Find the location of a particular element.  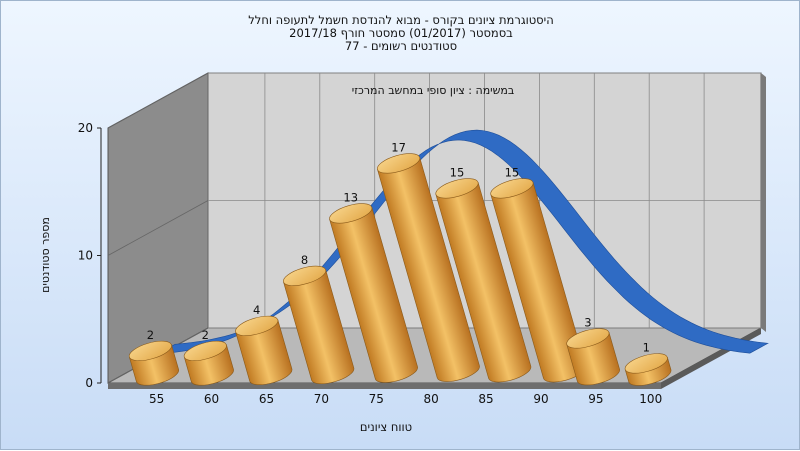

bar-value-label: 13 is located at coordinates (350, 197).